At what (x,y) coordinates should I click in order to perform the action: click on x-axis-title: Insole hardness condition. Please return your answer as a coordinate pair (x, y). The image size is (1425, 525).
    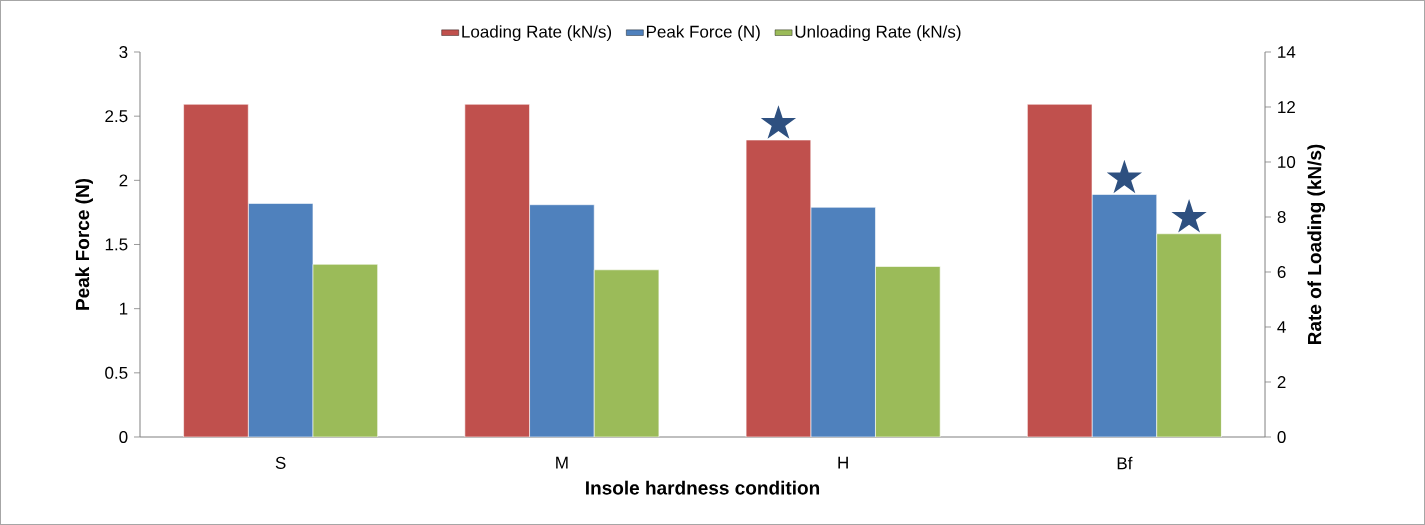
    Looking at the image, I should click on (703, 487).